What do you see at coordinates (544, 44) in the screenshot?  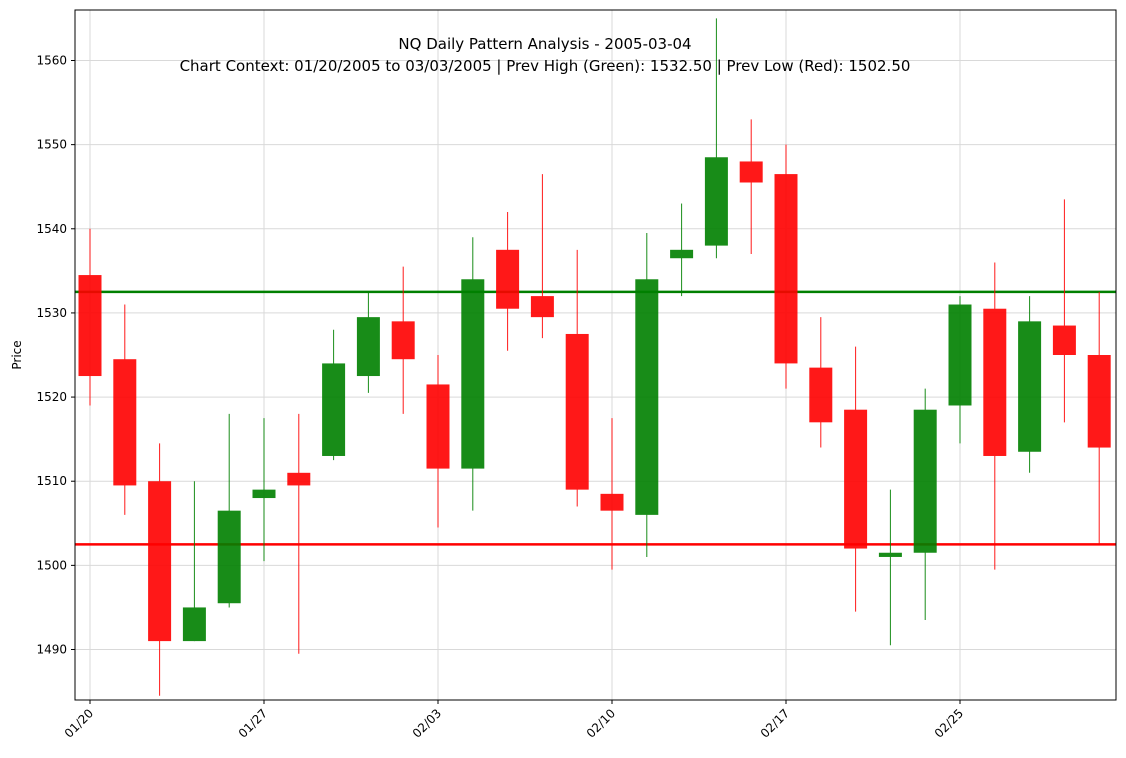 I see `chart-title: NQ Daily Pattern Analysis - 2005-03-04` at bounding box center [544, 44].